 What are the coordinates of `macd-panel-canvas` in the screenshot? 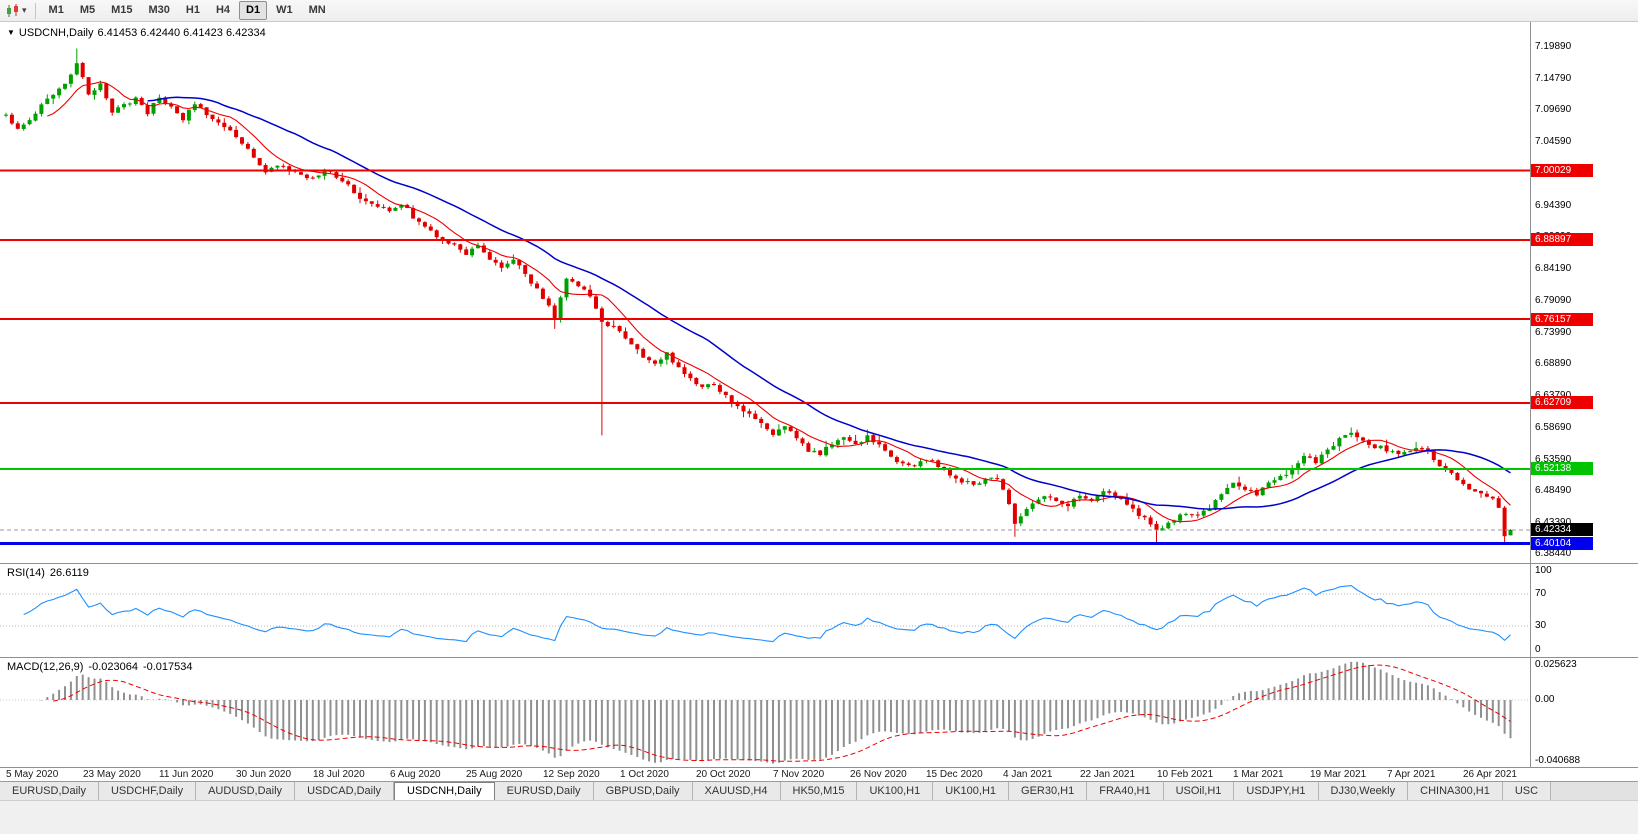 It's located at (765, 712).